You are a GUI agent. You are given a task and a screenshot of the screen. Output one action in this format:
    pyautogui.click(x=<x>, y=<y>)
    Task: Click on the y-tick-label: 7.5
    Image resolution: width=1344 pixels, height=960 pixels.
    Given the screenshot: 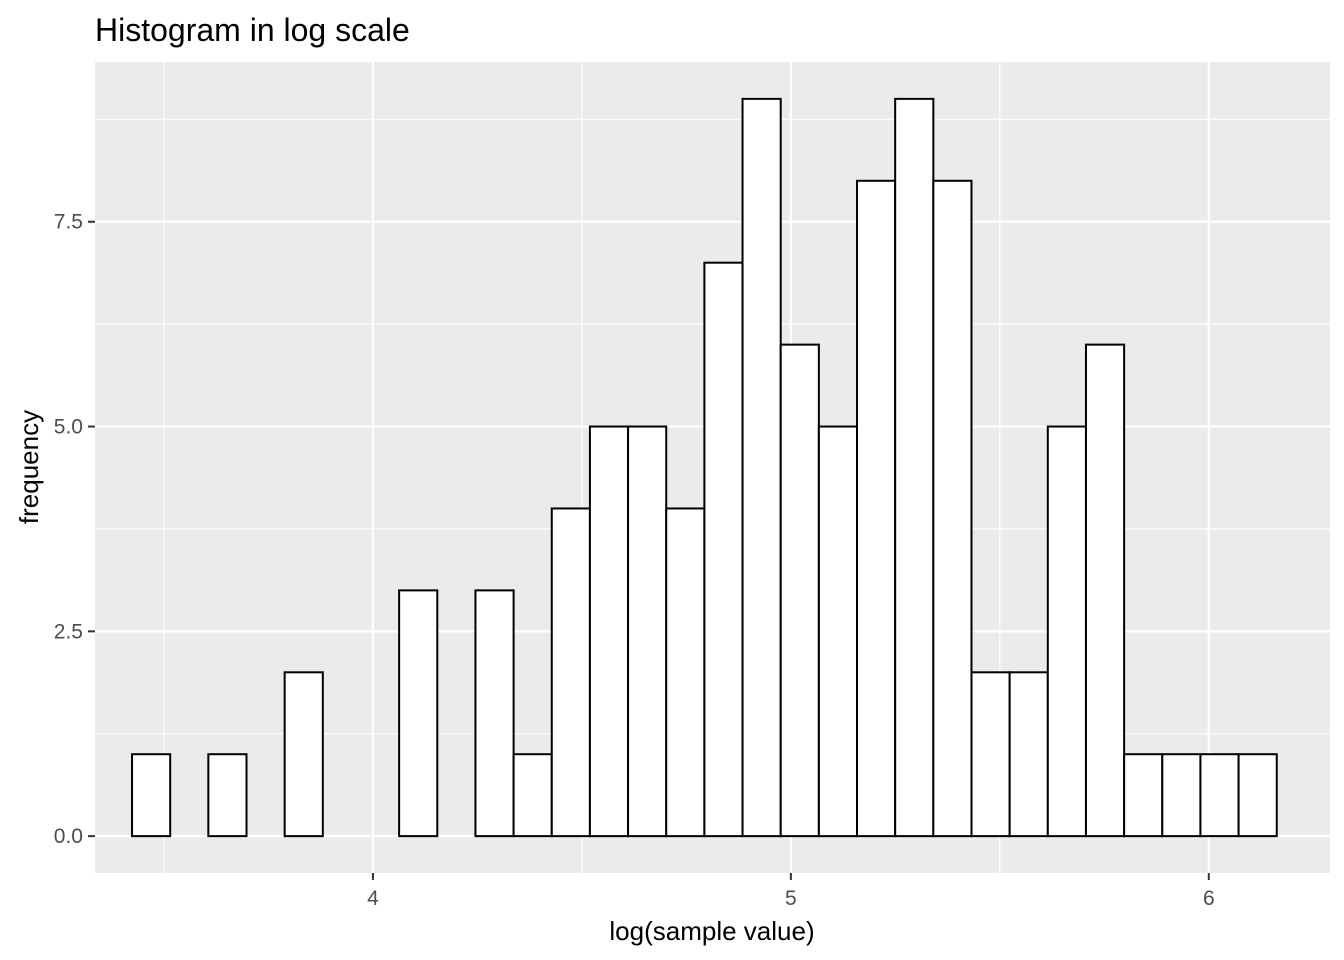 What is the action you would take?
    pyautogui.click(x=68, y=222)
    